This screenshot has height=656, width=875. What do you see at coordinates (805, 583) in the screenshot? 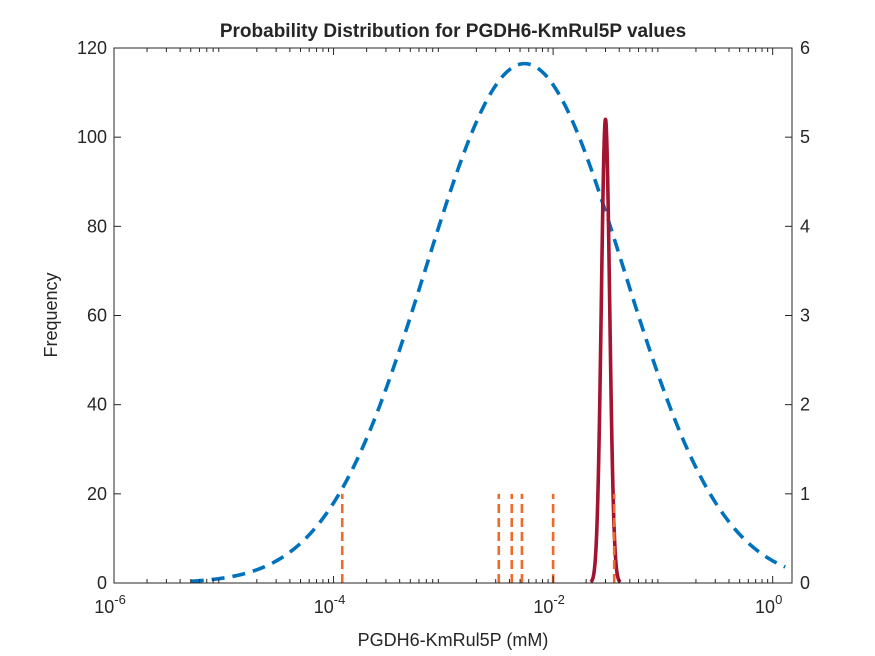
I see `y-right-tick-label-1: 0` at bounding box center [805, 583].